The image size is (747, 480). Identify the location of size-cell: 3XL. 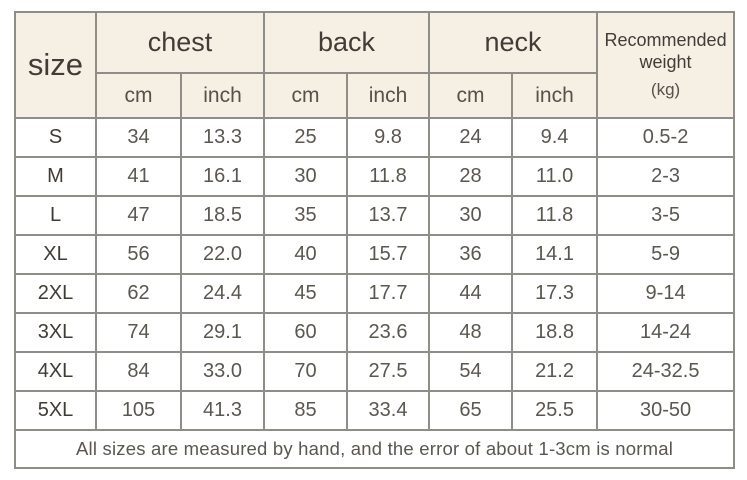
(55, 332).